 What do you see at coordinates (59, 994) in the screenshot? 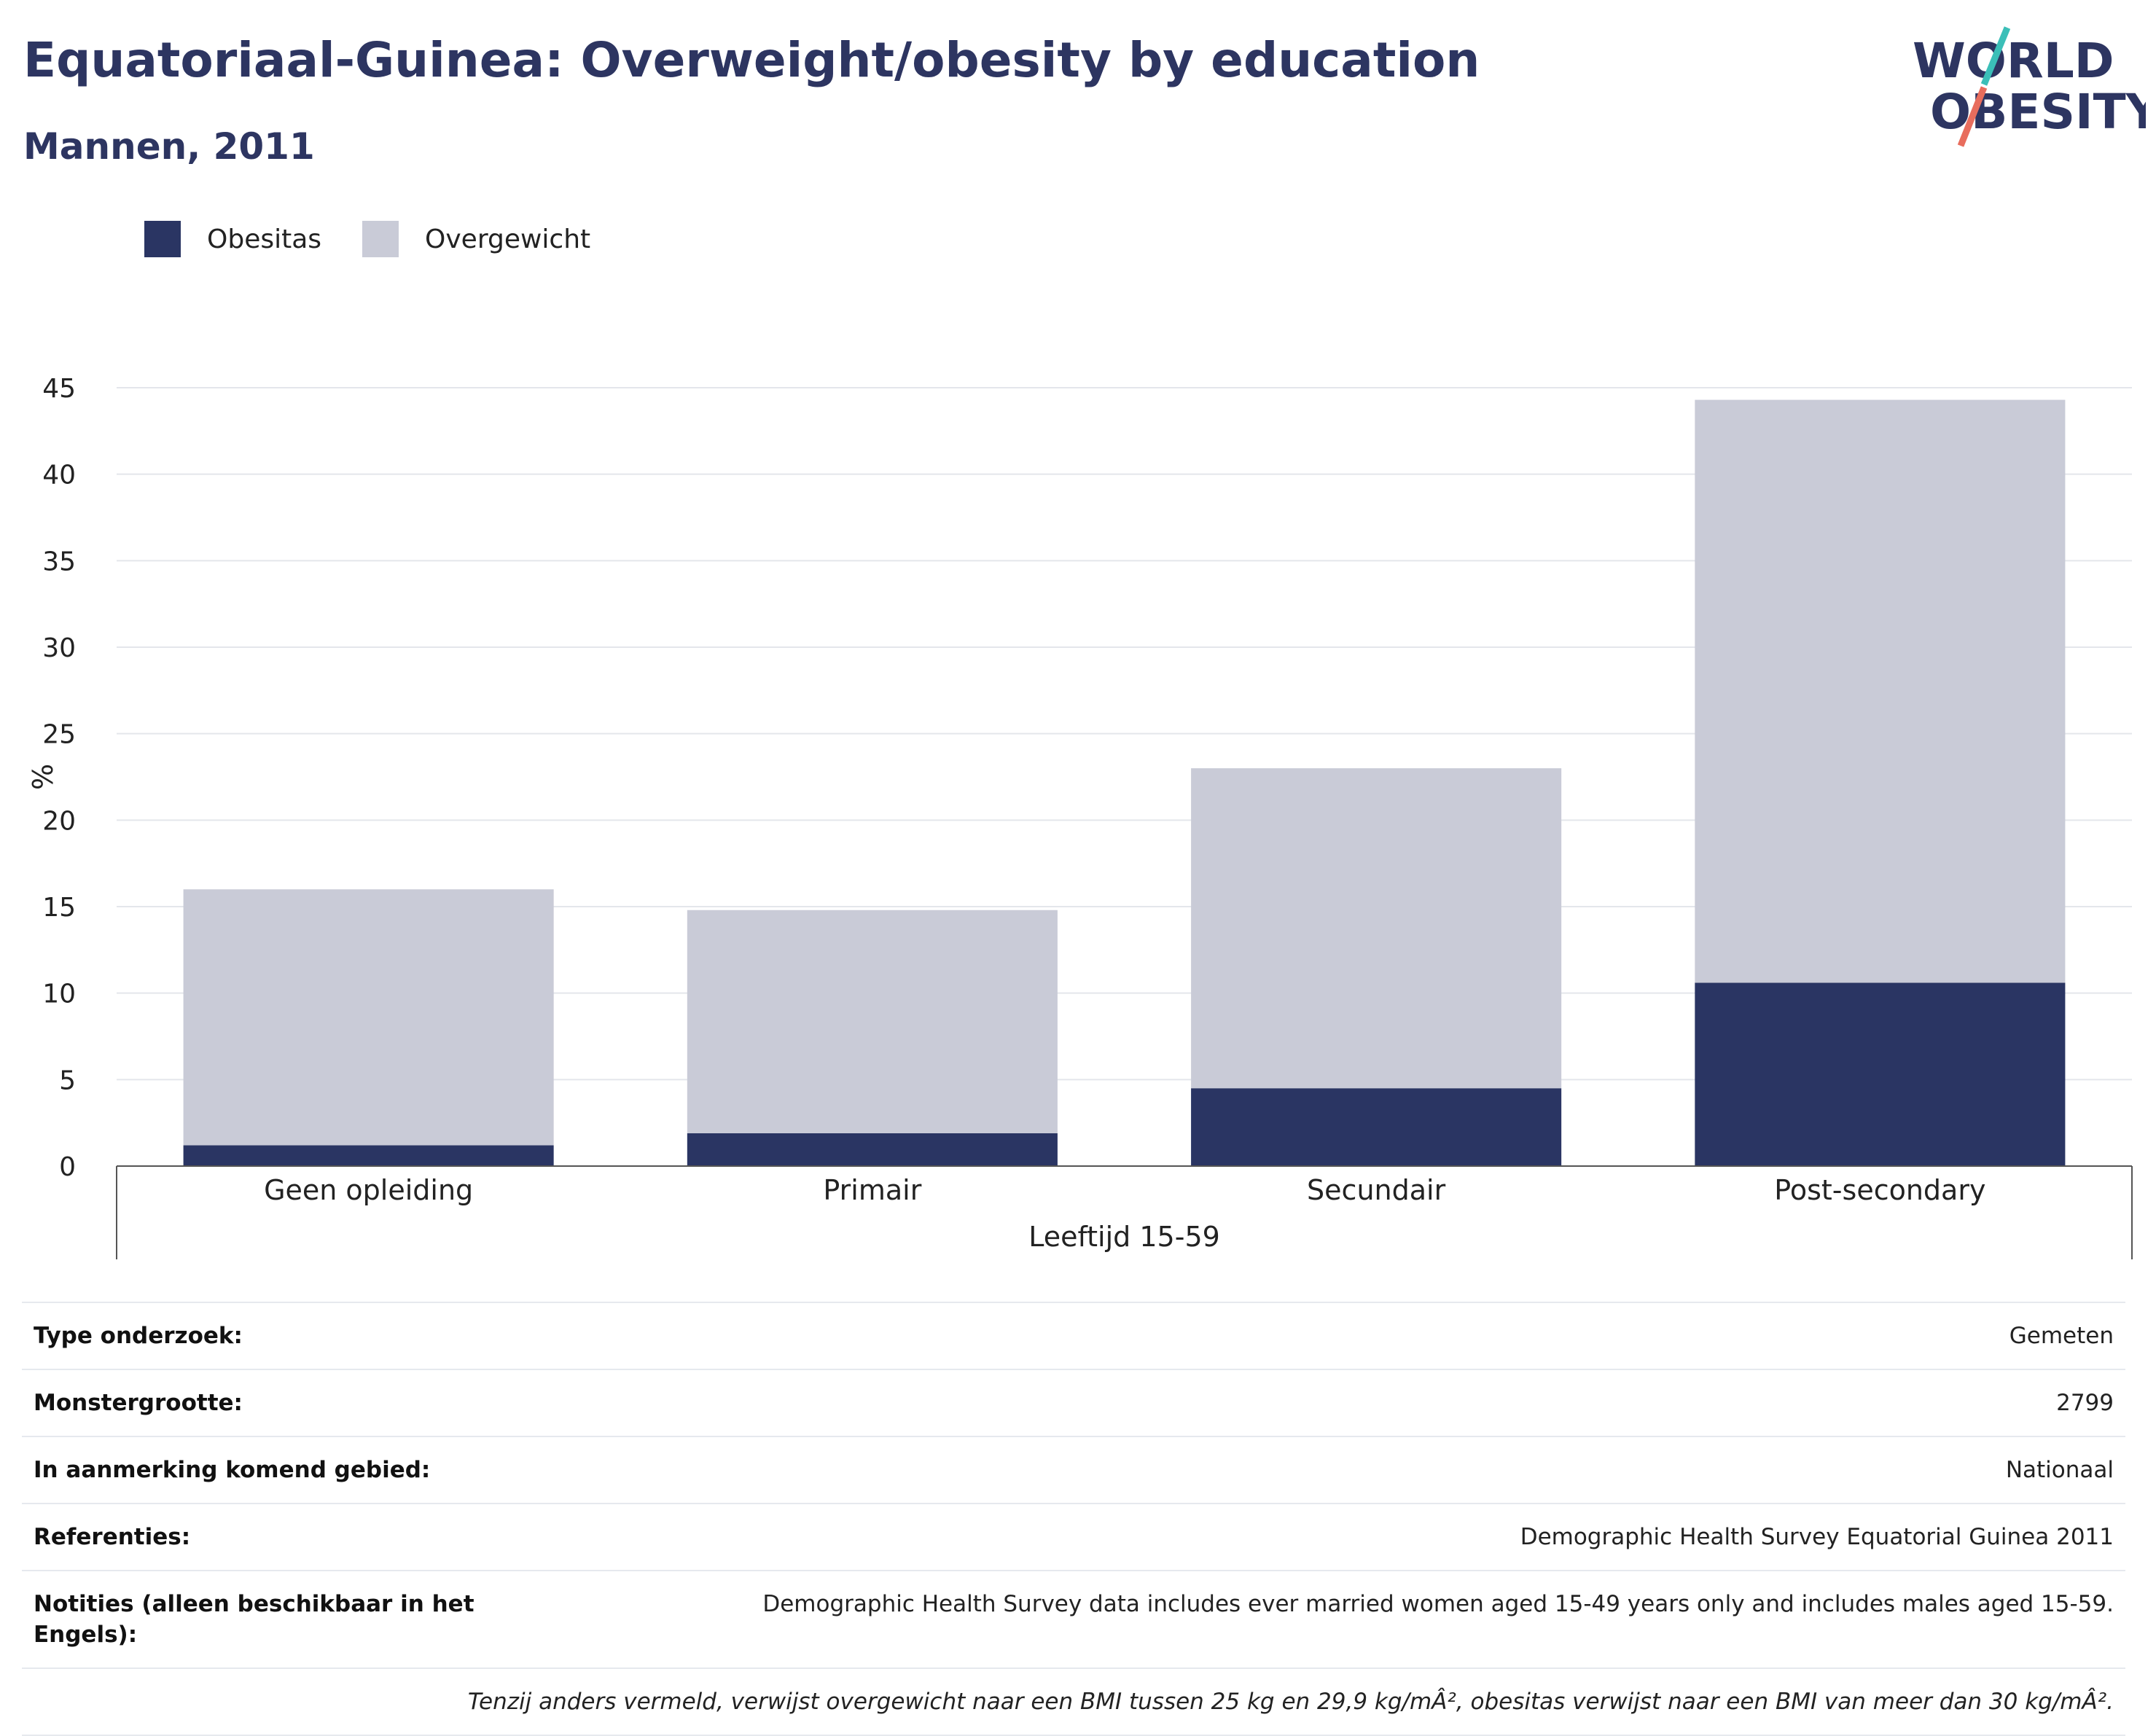
I see `y-tick-label: 10` at bounding box center [59, 994].